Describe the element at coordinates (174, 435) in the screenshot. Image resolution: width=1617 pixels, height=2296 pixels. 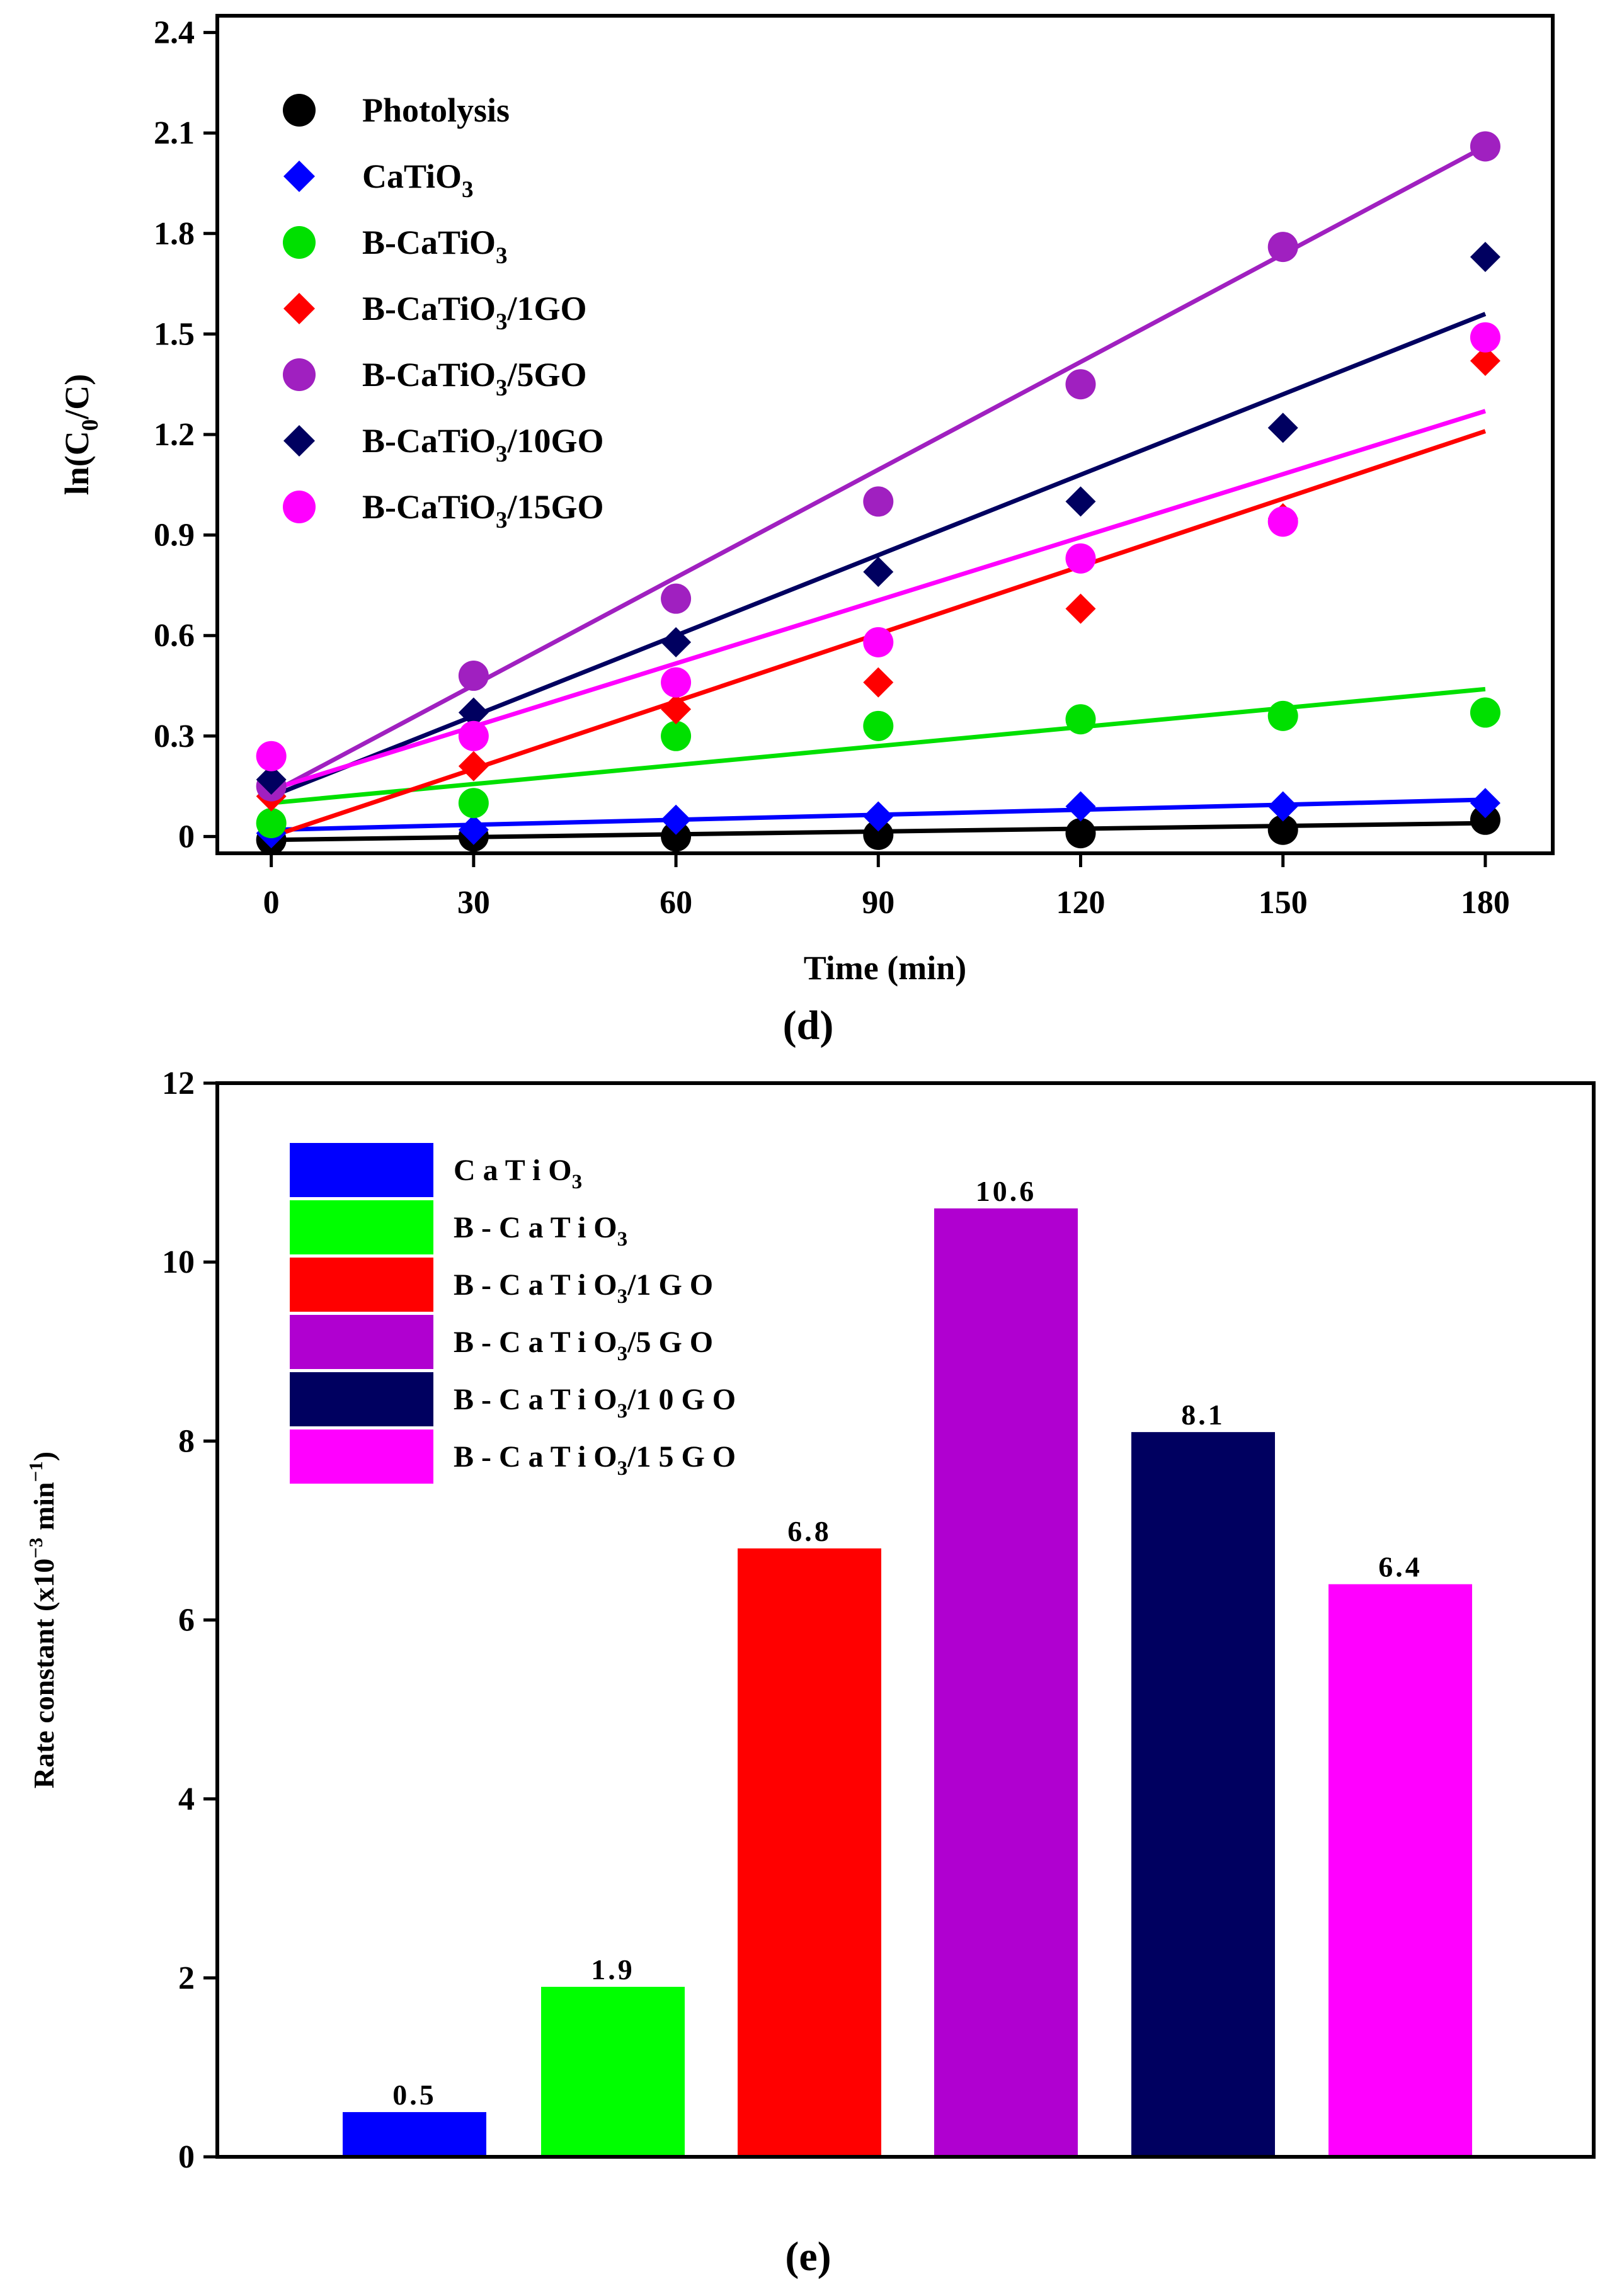
I see `y-tick-label: 1.2` at that location.